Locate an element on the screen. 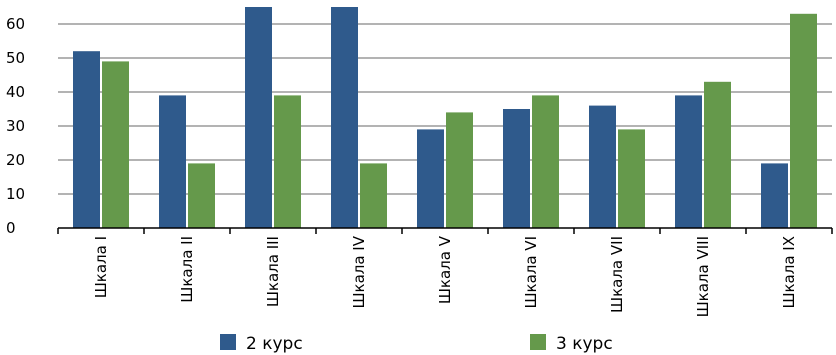 The height and width of the screenshot is (355, 836). y-tick-label: 40 is located at coordinates (15, 92).